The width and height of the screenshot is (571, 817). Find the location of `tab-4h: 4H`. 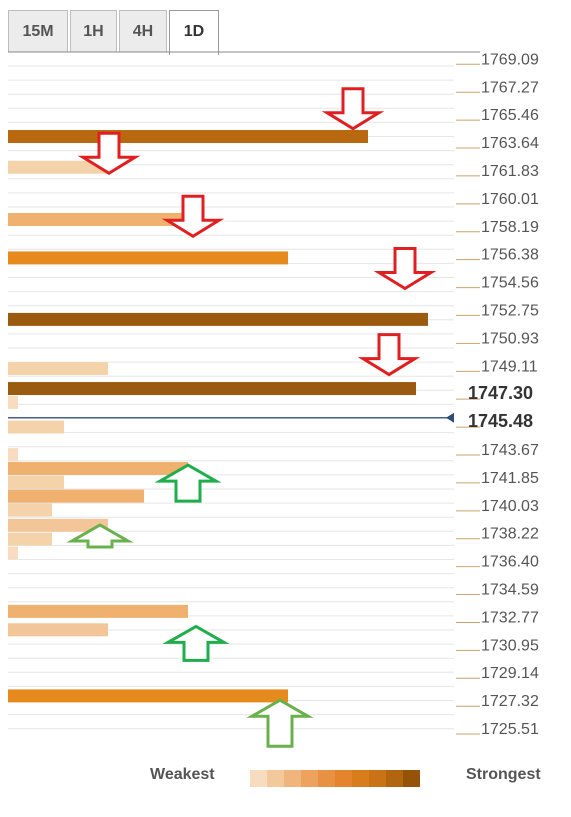

tab-4h: 4H is located at coordinates (143, 31).